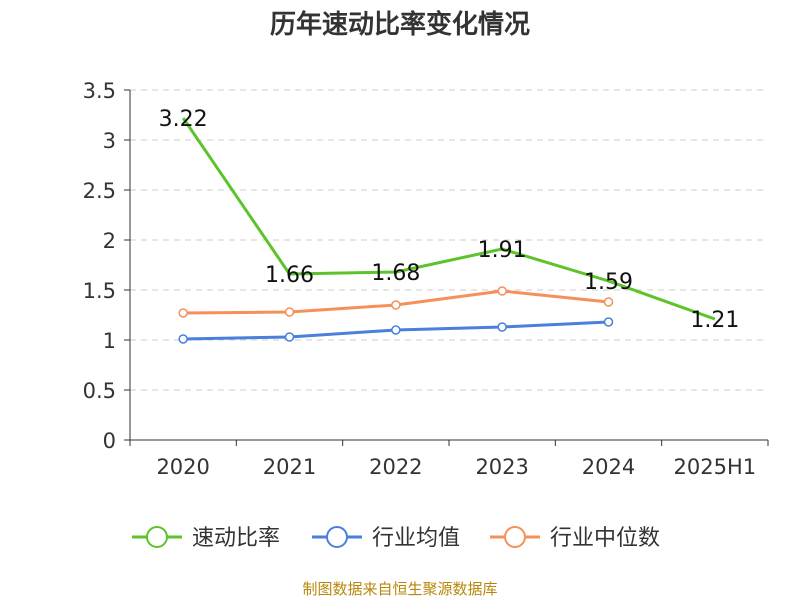 This screenshot has width=800, height=600. What do you see at coordinates (99, 91) in the screenshot?
I see `y-tick-label: 3.5` at bounding box center [99, 91].